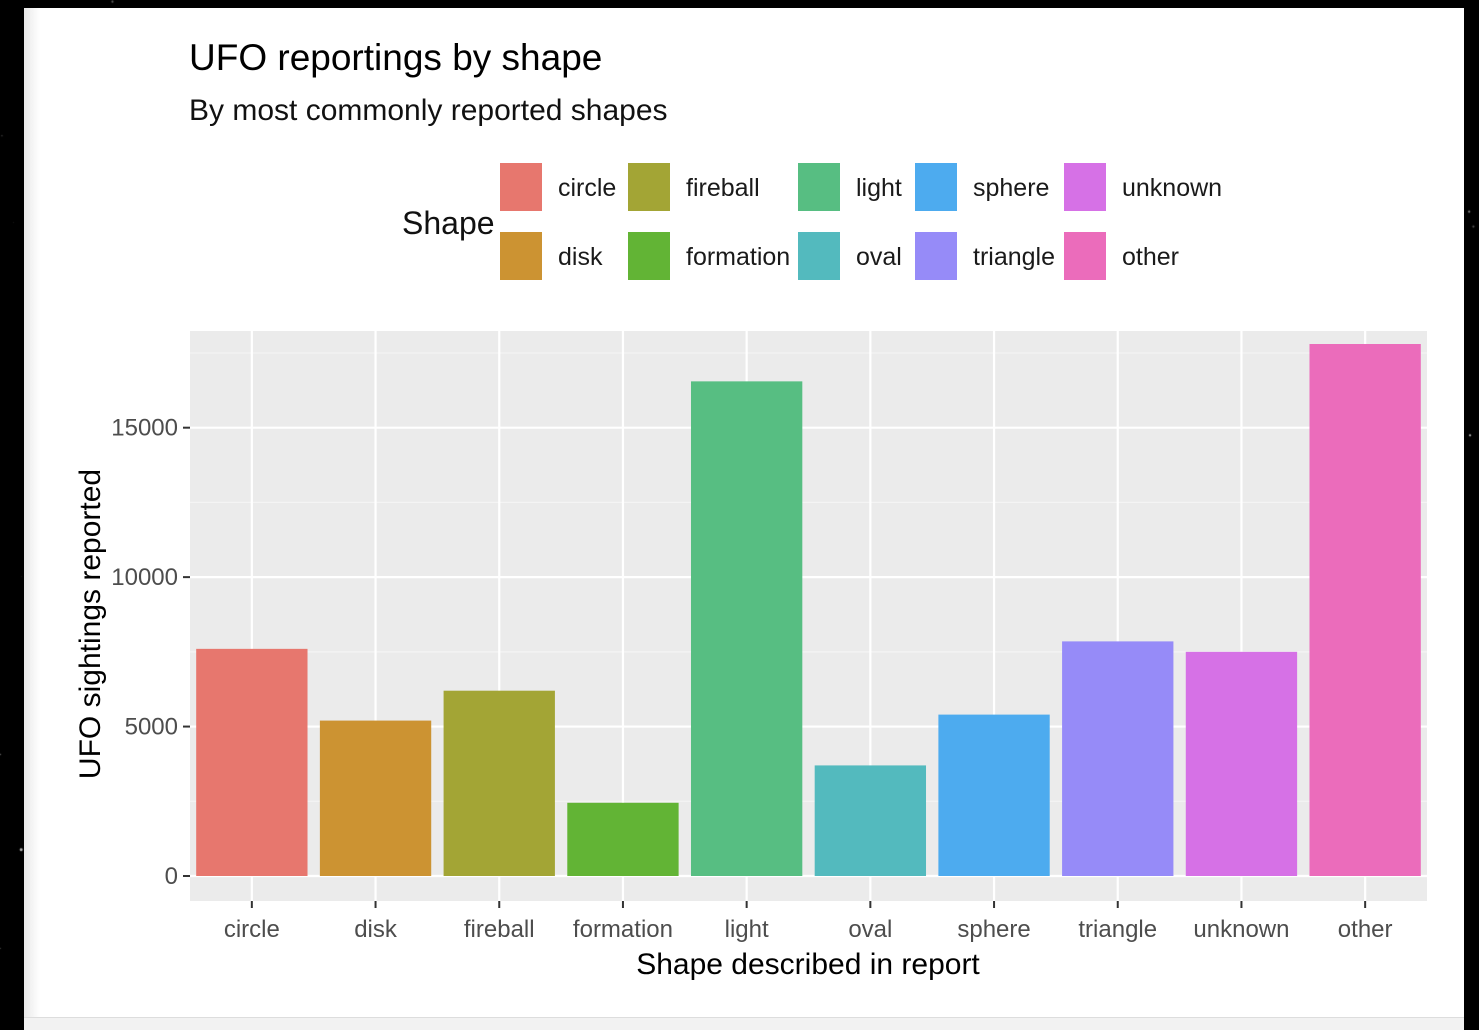 The height and width of the screenshot is (1030, 1479). Describe the element at coordinates (1241, 763) in the screenshot. I see `bar-unknown` at that location.